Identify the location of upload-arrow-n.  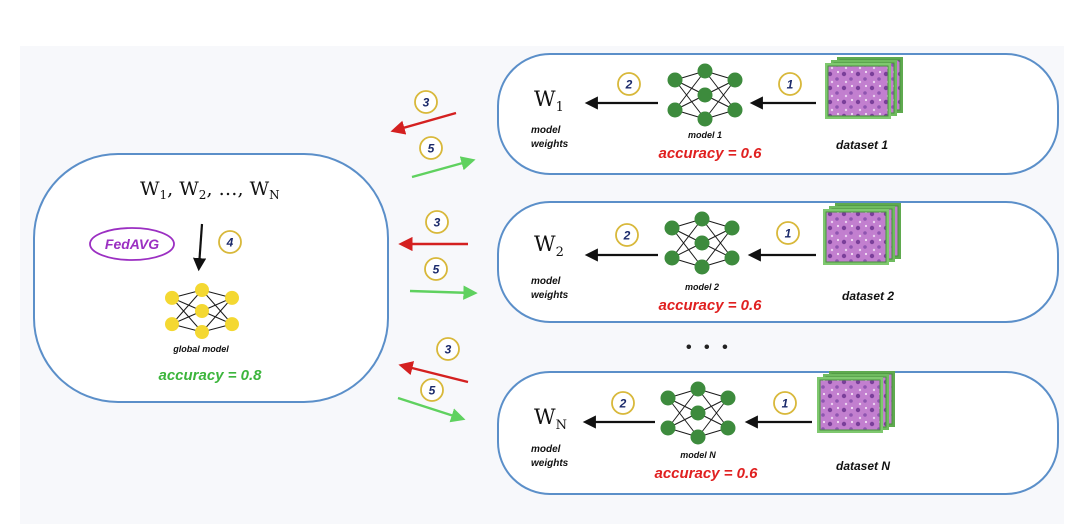
(433, 372).